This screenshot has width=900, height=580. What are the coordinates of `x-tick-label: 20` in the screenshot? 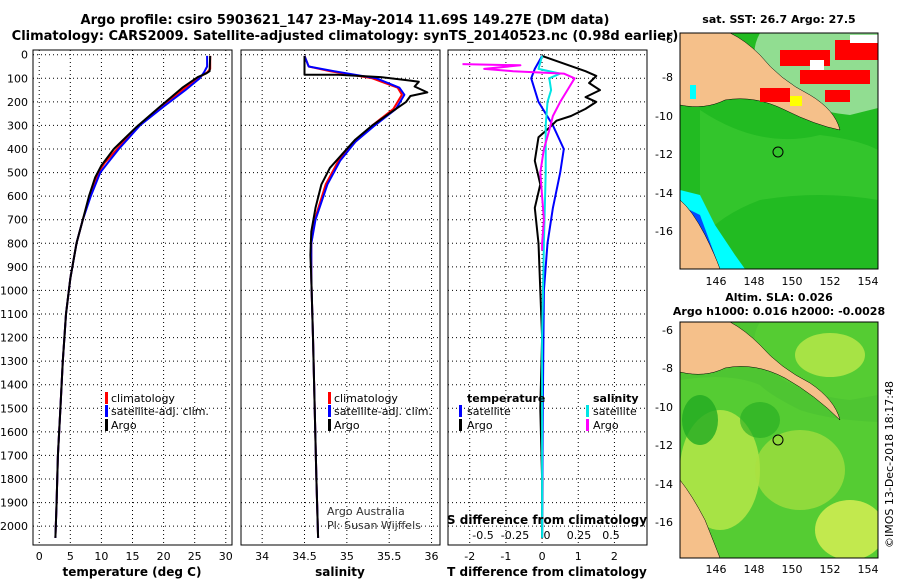 It's located at (164, 556).